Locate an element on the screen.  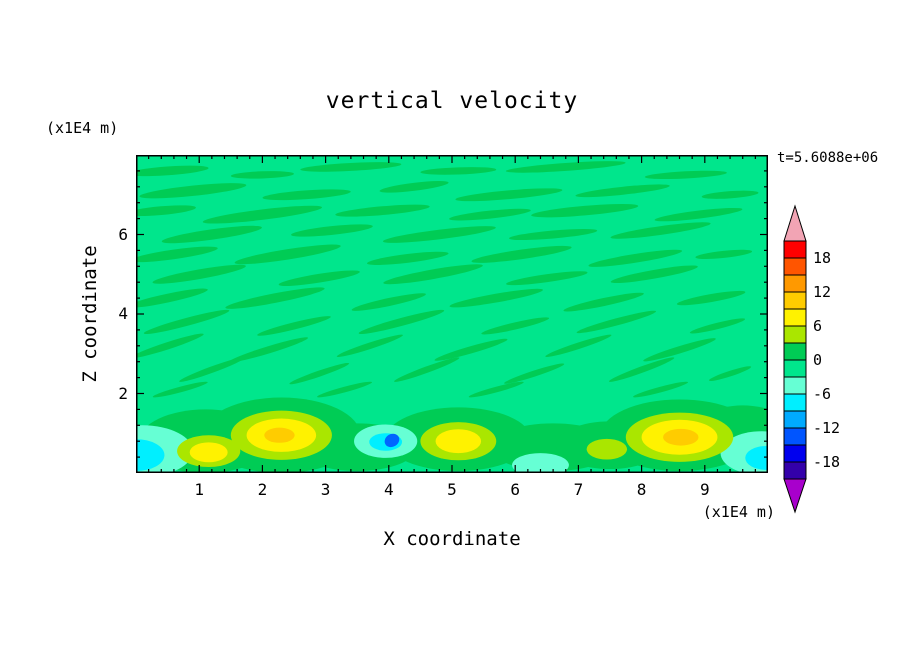
x-tick-label: 5 is located at coordinates (452, 489).